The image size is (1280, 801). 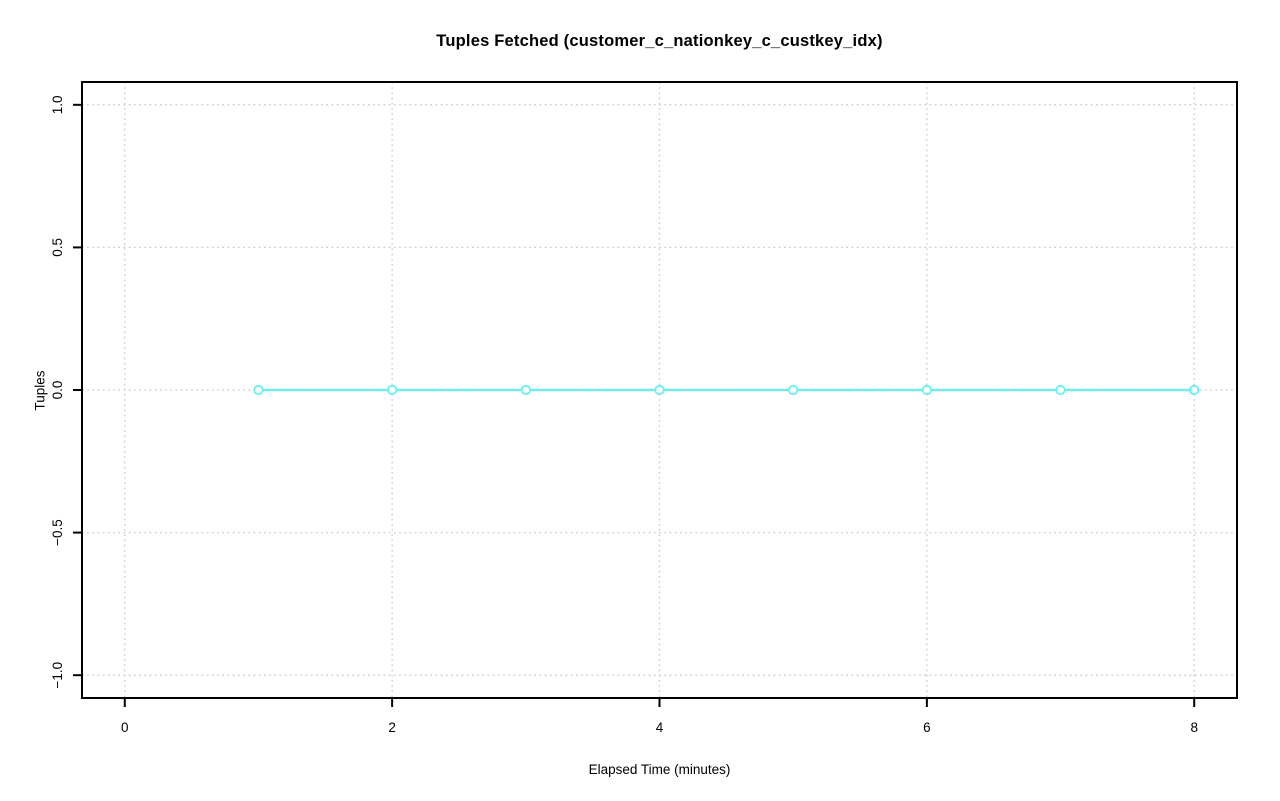 I want to click on x-tick-label: 4, so click(x=660, y=727).